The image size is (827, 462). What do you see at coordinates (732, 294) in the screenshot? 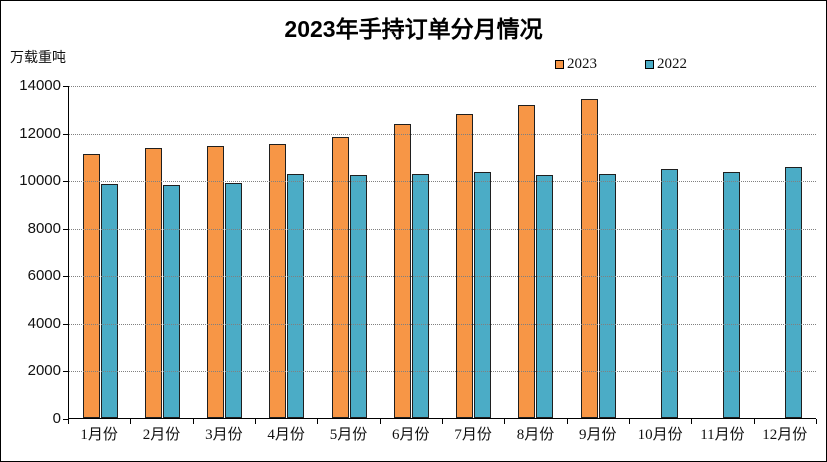
I see `bar-2022-11月份` at bounding box center [732, 294].